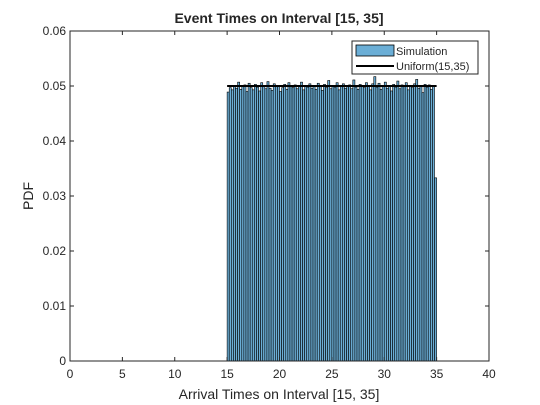 The height and width of the screenshot is (405, 540). Describe the element at coordinates (55, 306) in the screenshot. I see `y-tick-label: 0.01` at that location.